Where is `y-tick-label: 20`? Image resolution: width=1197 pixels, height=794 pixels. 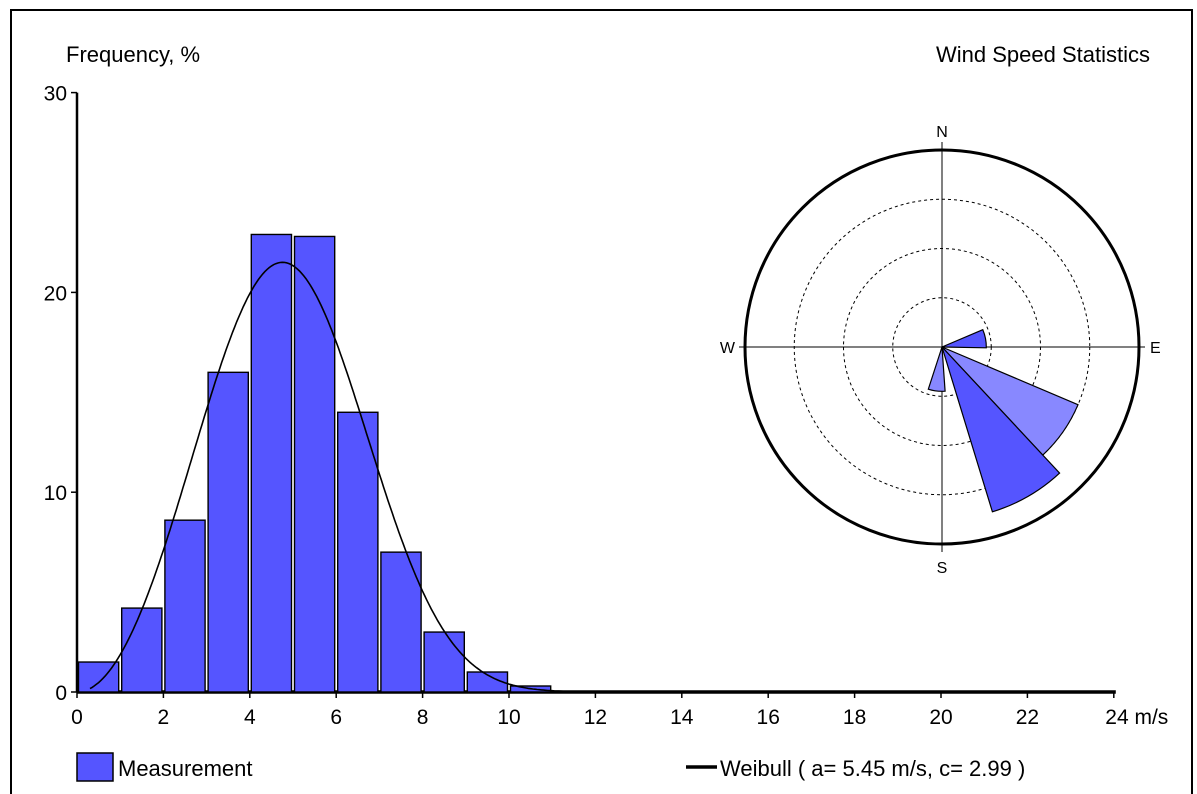 y-tick-label: 20 is located at coordinates (55, 293).